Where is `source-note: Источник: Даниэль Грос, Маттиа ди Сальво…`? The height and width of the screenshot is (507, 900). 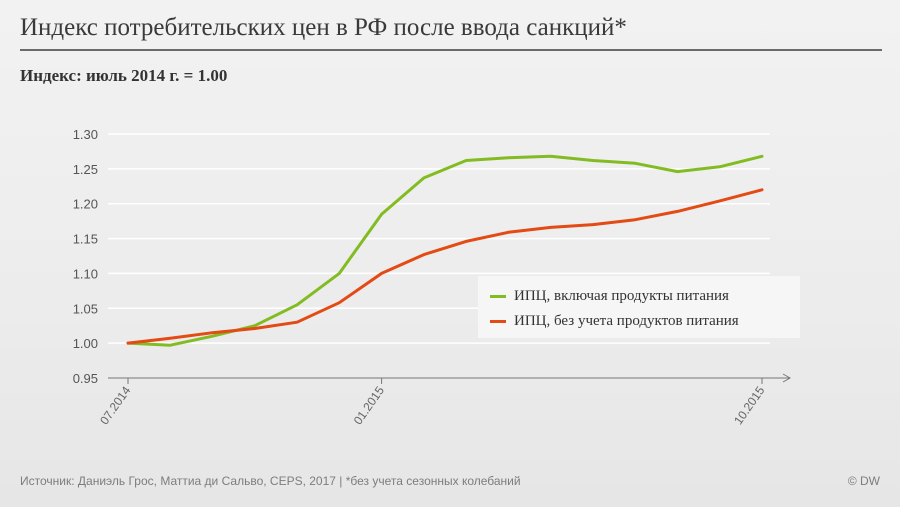
source-note: Источник: Даниэль Грос, Маттиа ди Сальво… is located at coordinates (270, 481).